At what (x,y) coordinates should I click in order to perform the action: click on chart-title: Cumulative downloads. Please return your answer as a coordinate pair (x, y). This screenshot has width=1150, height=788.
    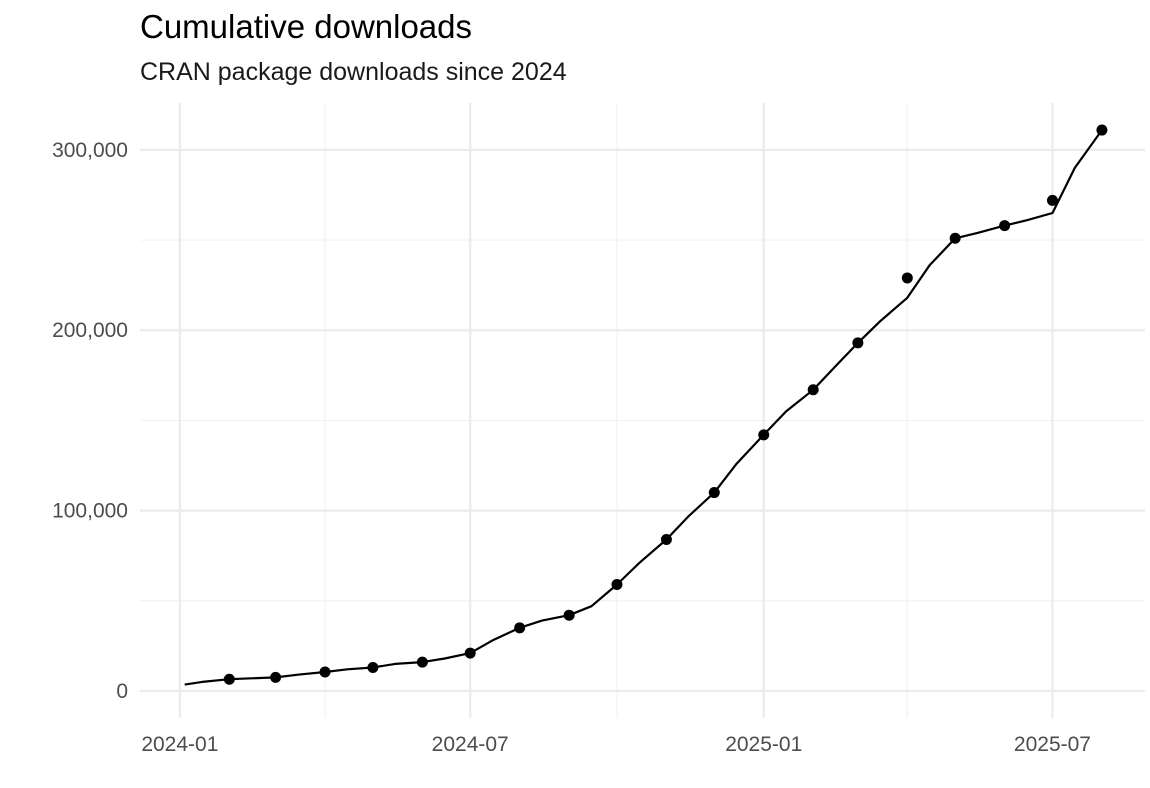
    Looking at the image, I should click on (306, 26).